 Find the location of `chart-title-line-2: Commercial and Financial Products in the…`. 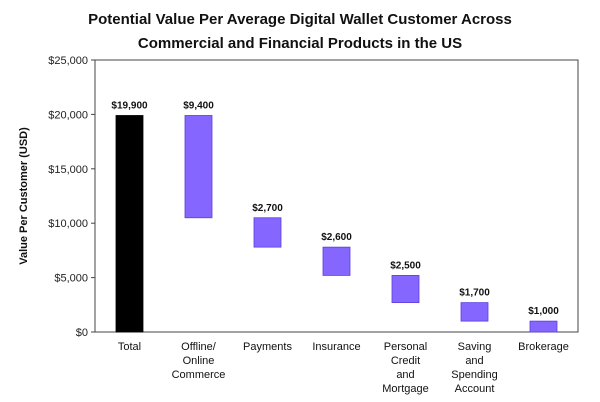

chart-title-line-2: Commercial and Financial Products in the… is located at coordinates (300, 43).